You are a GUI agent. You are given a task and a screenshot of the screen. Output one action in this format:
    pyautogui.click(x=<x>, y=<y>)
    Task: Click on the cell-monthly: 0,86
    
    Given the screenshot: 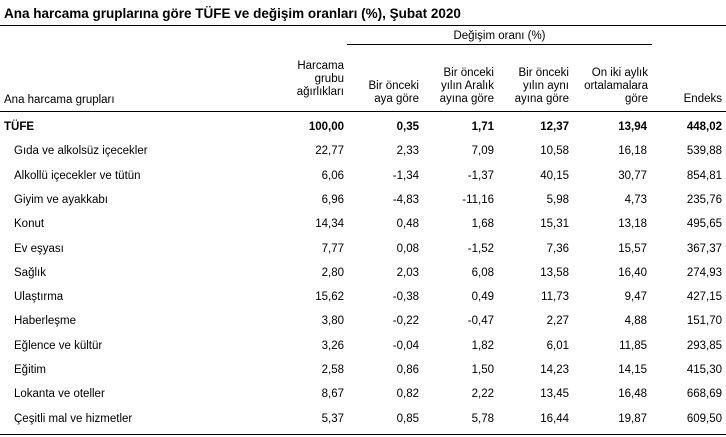 What is the action you would take?
    pyautogui.click(x=407, y=370)
    